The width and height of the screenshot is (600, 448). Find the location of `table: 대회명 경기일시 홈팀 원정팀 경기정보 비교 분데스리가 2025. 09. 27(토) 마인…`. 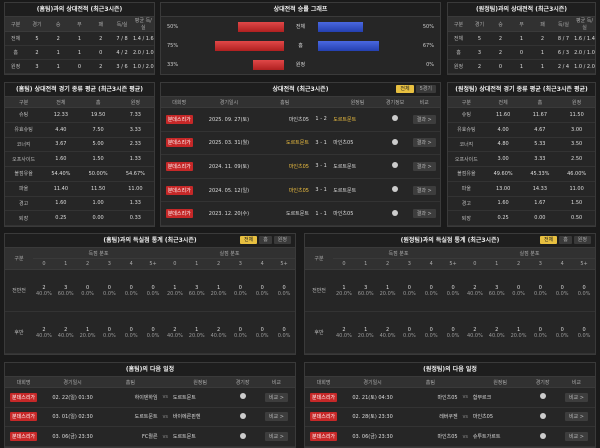

table: 대회명 경기일시 홈팀 원정팀 경기정보 비교 분데스리가 2025. 09. 27(토) 마인… is located at coordinates (300, 161).